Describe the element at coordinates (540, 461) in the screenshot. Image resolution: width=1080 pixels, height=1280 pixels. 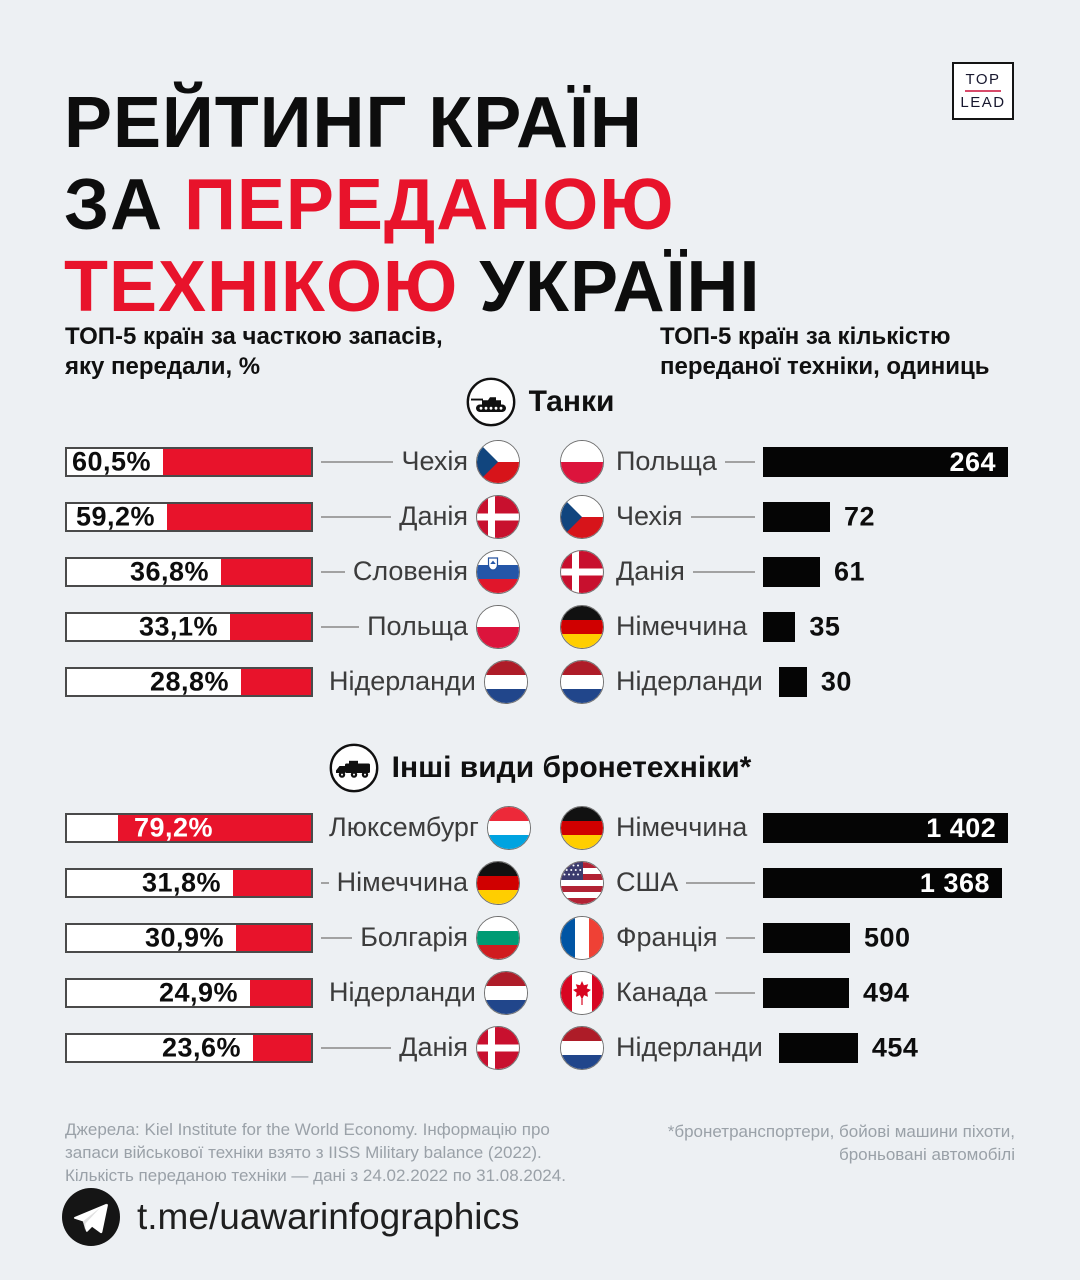
I see `chart-row: 60,5% Чехія Польща 264` at that location.